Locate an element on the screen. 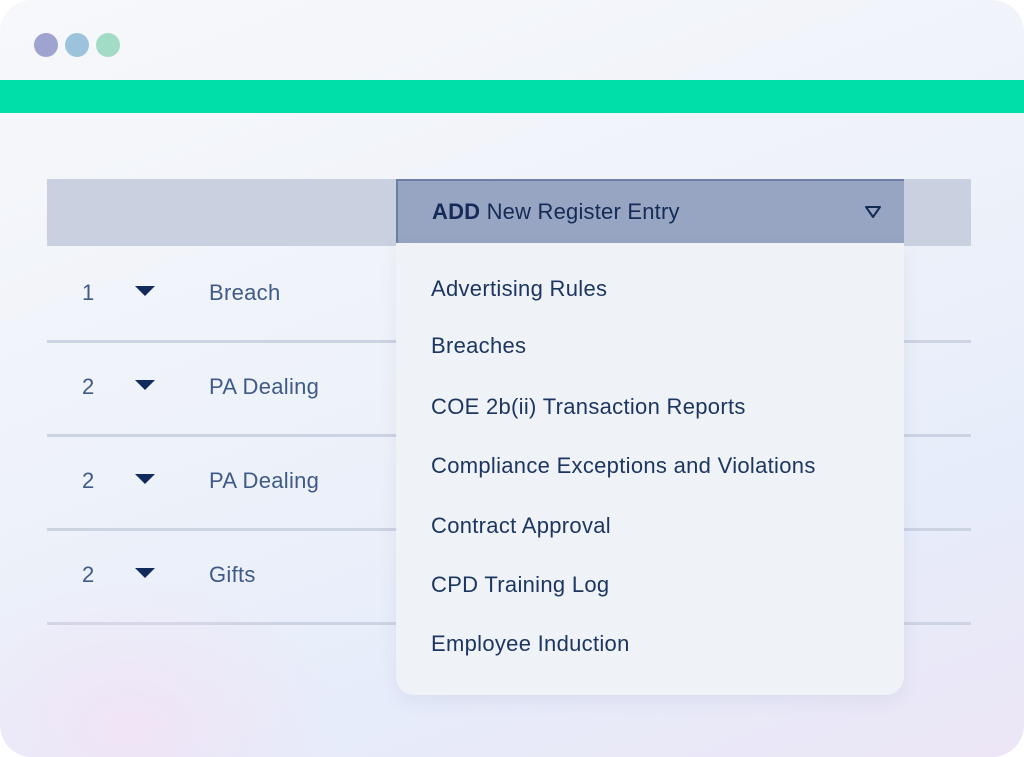 This screenshot has height=757, width=1024. row-number: 1 is located at coordinates (88, 292).